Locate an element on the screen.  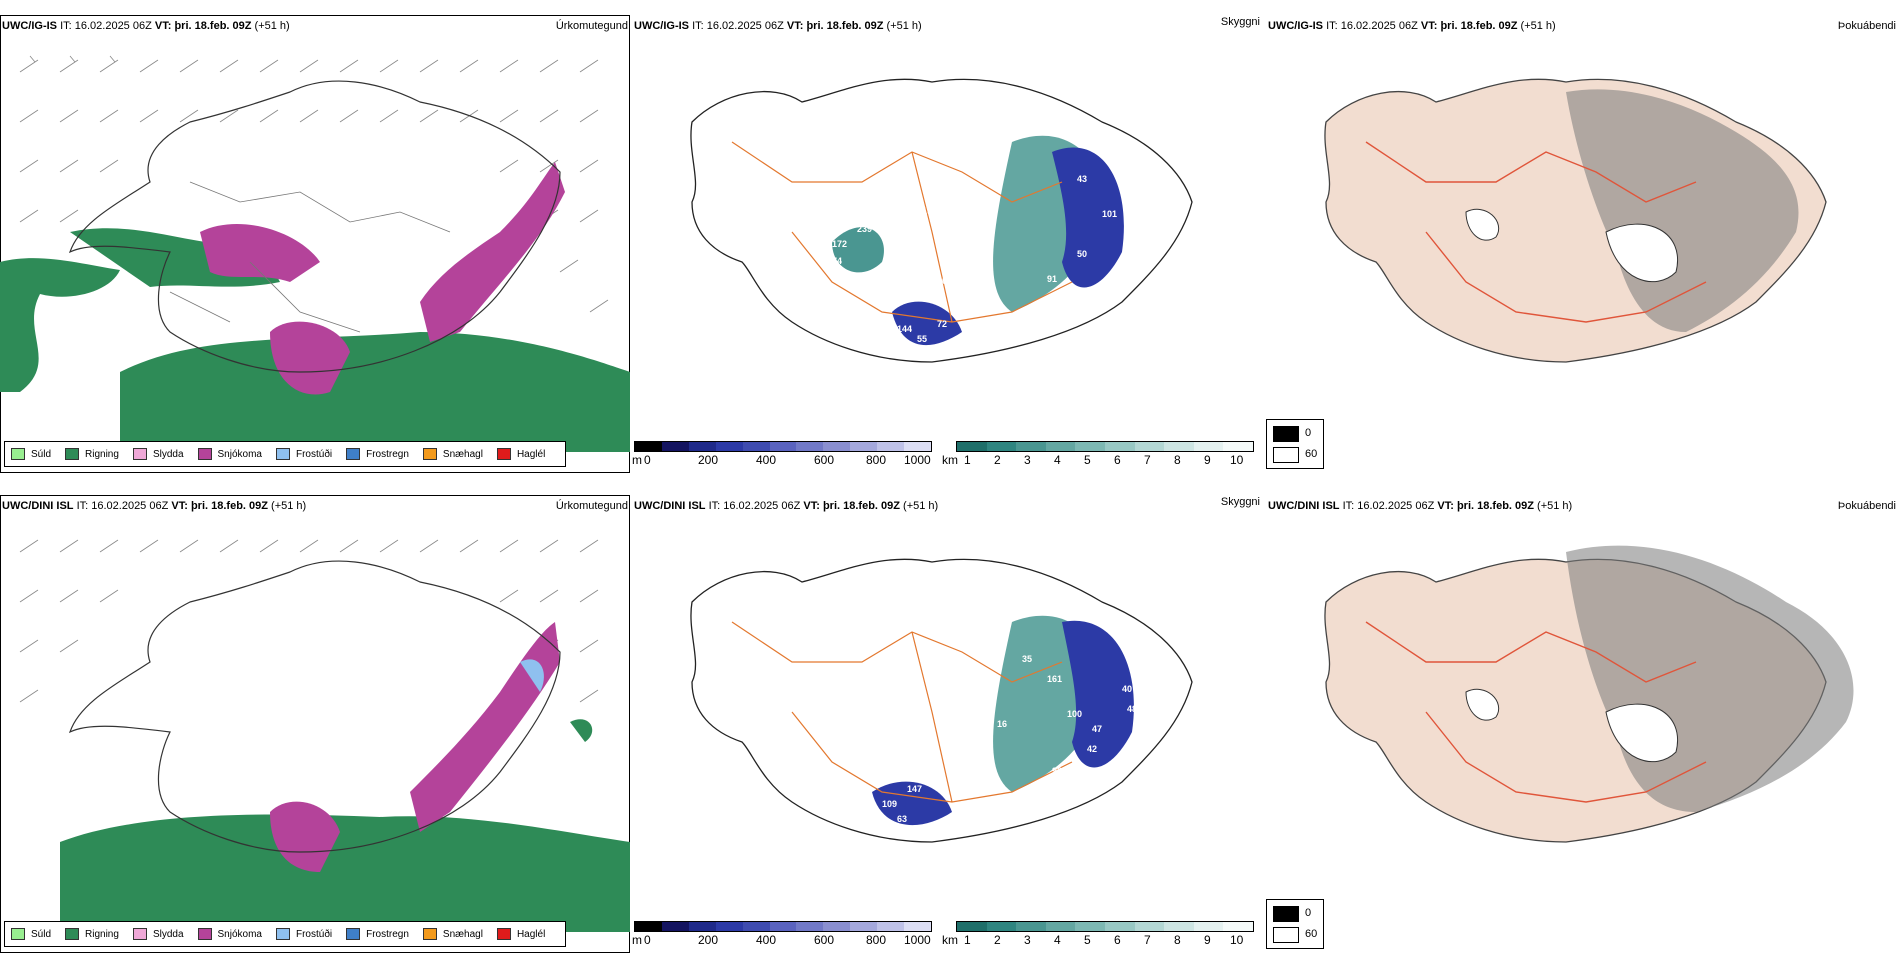
legend-label: Frostregn is located at coordinates (387, 934).